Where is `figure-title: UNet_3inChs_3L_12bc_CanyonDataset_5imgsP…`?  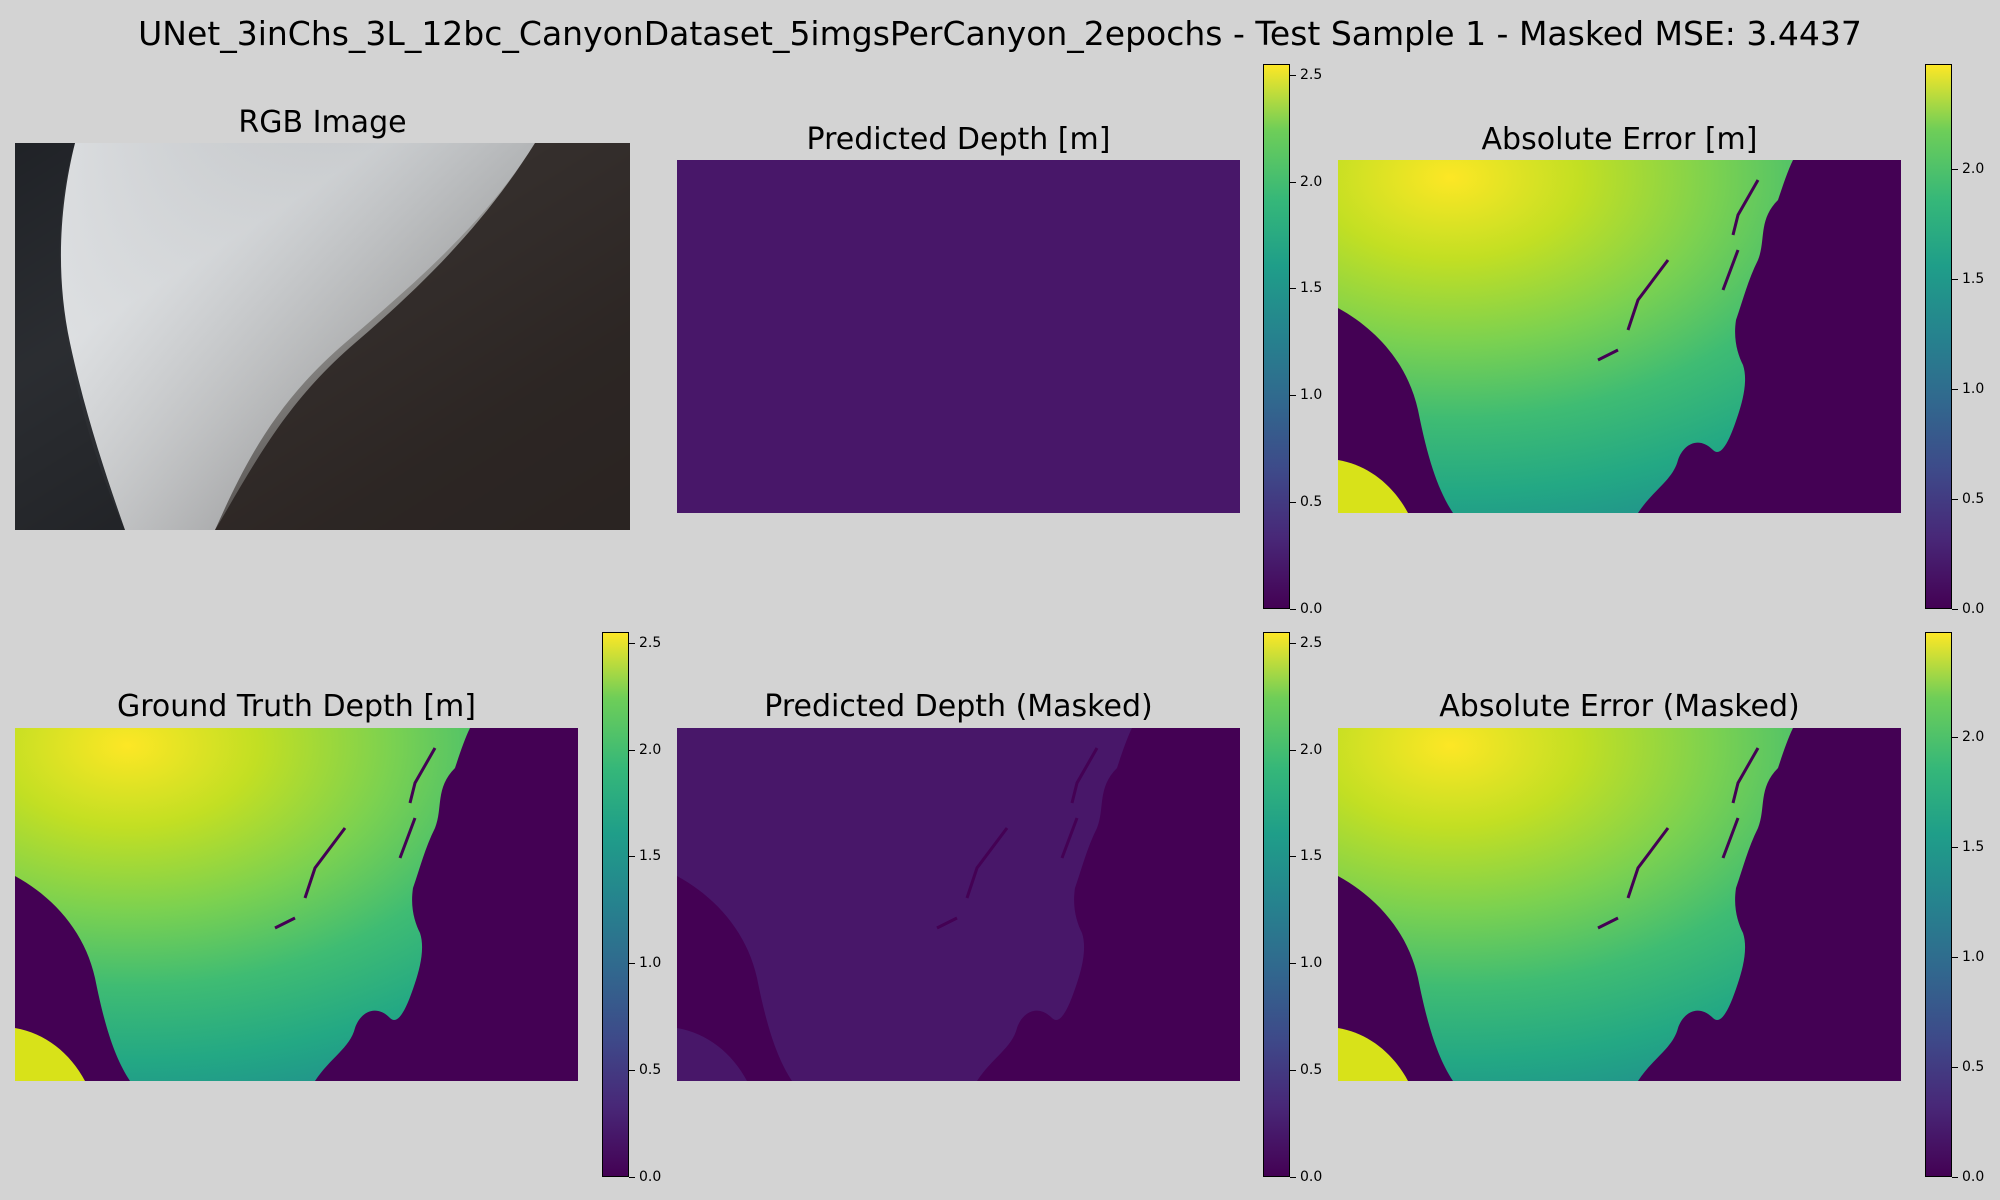
figure-title: UNet_3inChs_3L_12bc_CanyonDataset_5imgsP… is located at coordinates (1000, 33).